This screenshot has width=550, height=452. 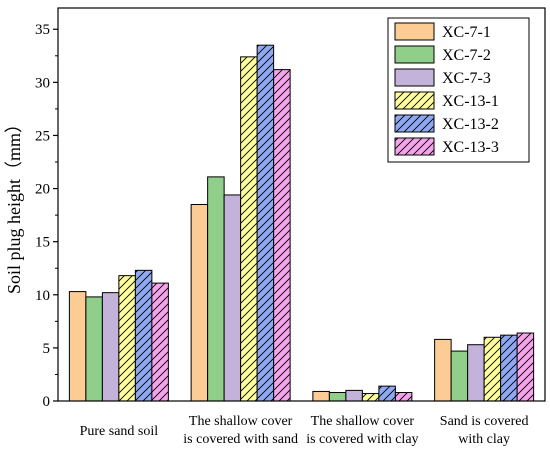 I want to click on y-tick-label: 25, so click(x=42, y=136).